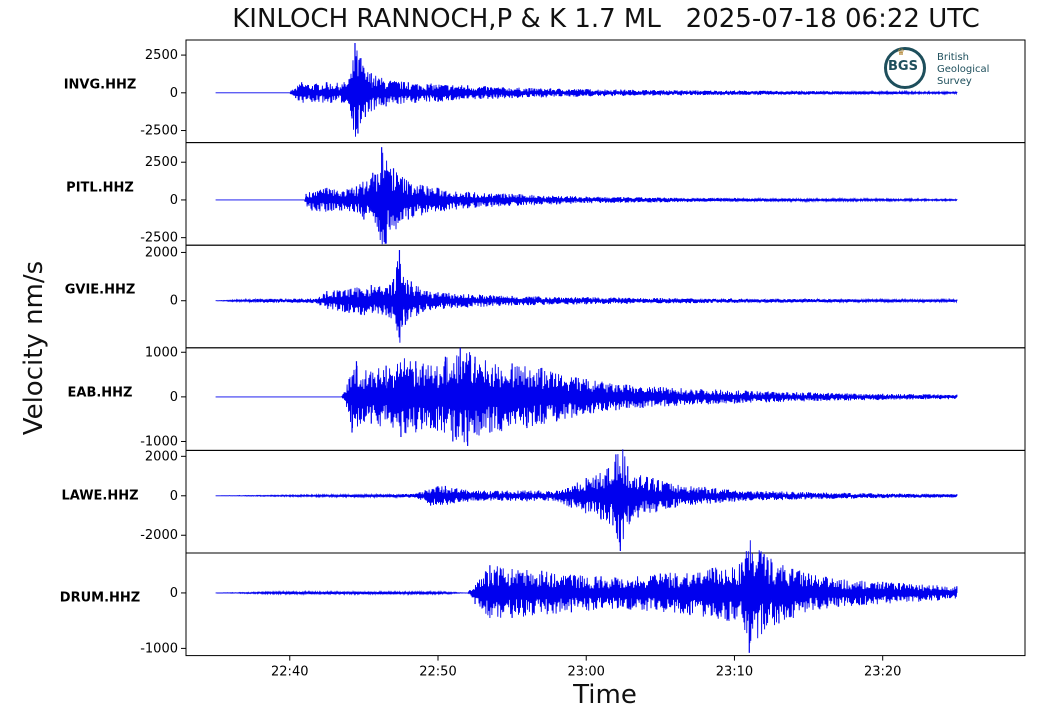 The width and height of the screenshot is (1046, 723). What do you see at coordinates (585, 672) in the screenshot?
I see `x-tick-label: 23:00` at bounding box center [585, 672].